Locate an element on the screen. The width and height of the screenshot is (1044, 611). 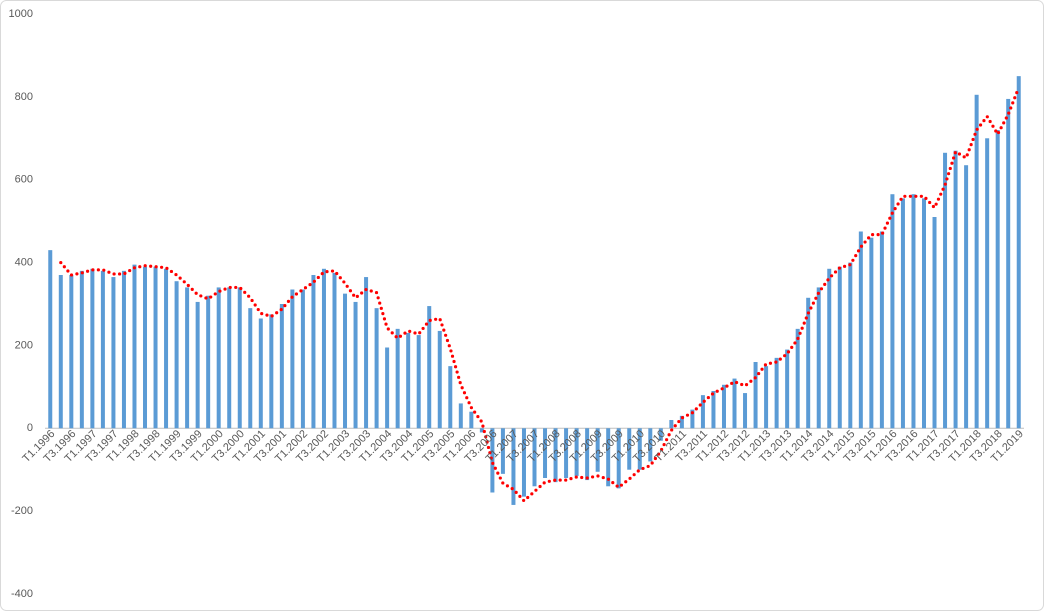
y-tick-label: 200 is located at coordinates (24, 345).